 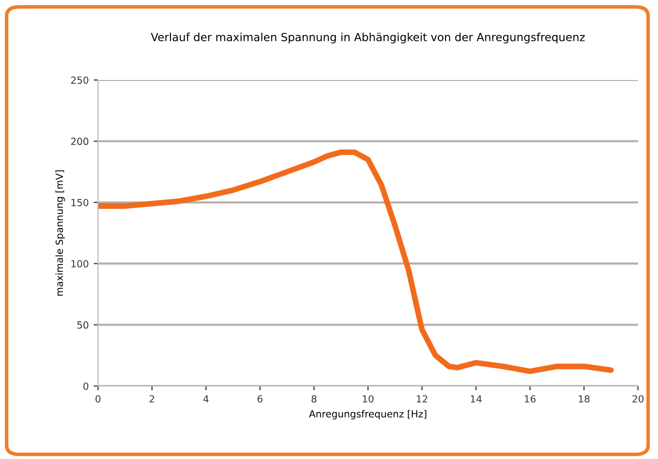 What do you see at coordinates (152, 398) in the screenshot?
I see `x-tick-label: 2` at bounding box center [152, 398].